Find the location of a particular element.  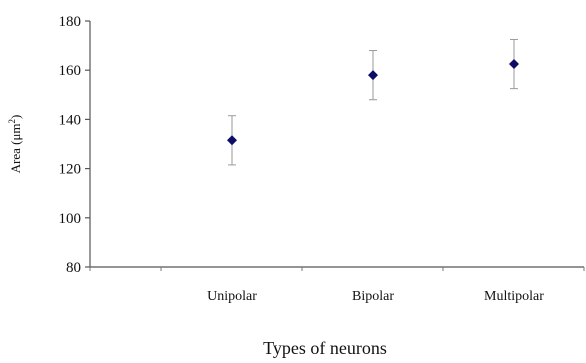

data-point-multipolar is located at coordinates (514, 64).